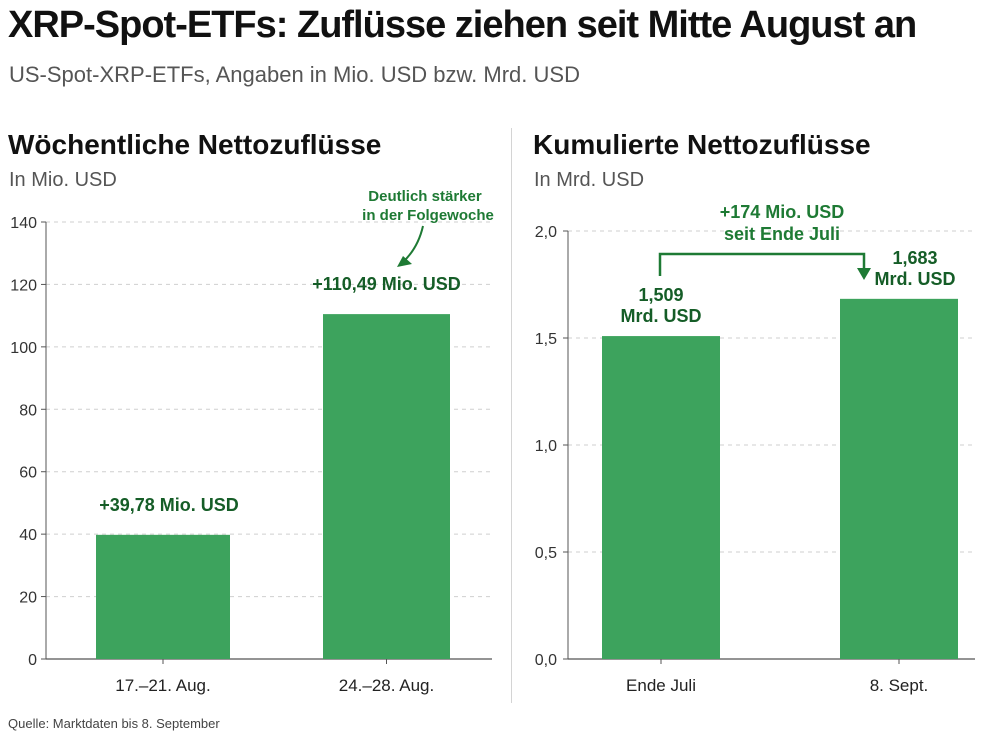  I want to click on weekly-y-tick-label: 80, so click(28, 410).